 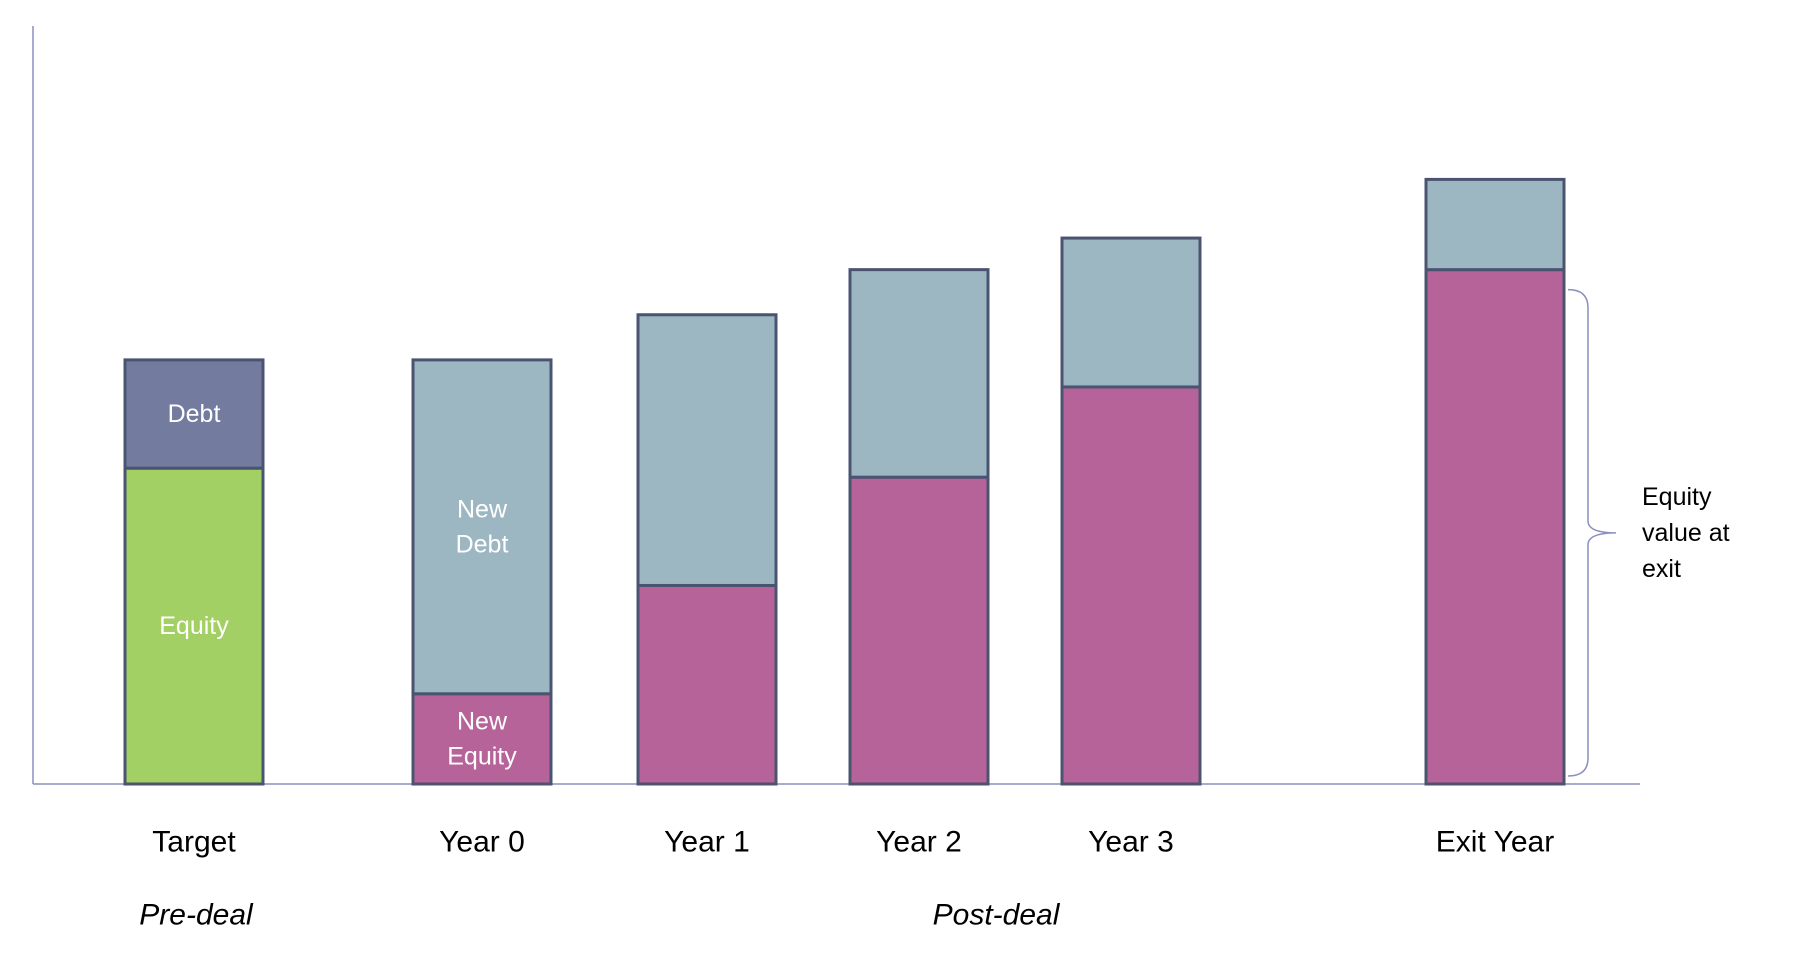 What do you see at coordinates (1677, 497) in the screenshot?
I see `annotation-label: Equity` at bounding box center [1677, 497].